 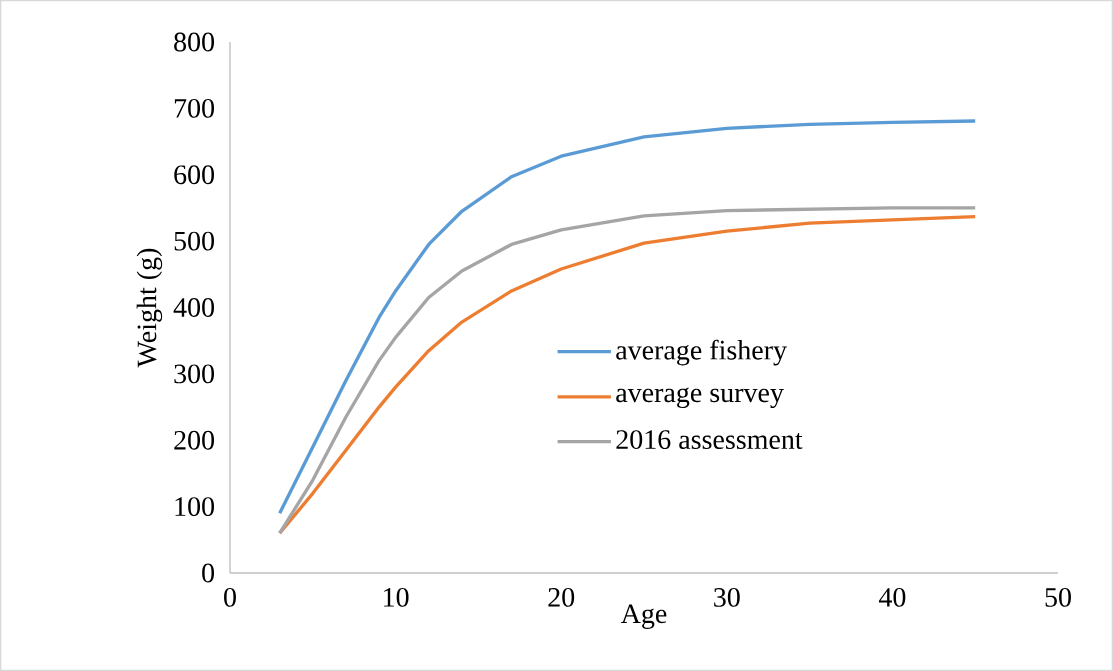 I want to click on legend-label: average survey, so click(x=700, y=397).